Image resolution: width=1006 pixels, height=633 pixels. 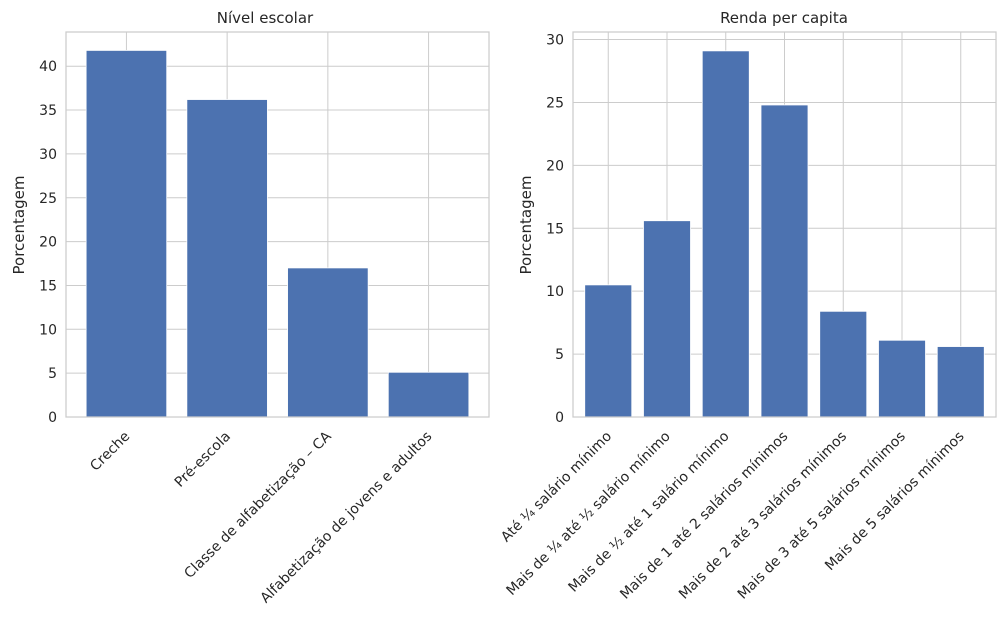 What do you see at coordinates (48, 111) in the screenshot?
I see `y-tick-label: 35` at bounding box center [48, 111].